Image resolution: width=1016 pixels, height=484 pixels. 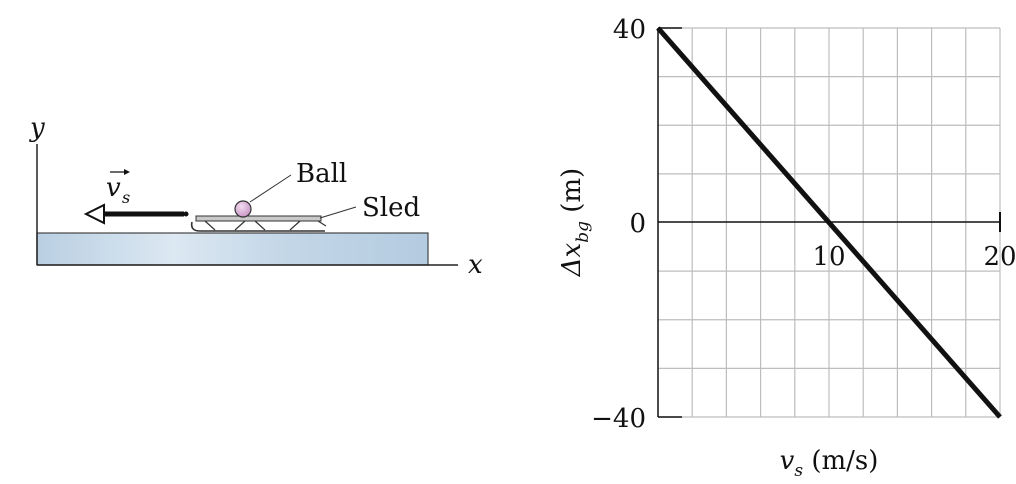 What do you see at coordinates (637, 224) in the screenshot?
I see `y-tick-label-zero: 0` at bounding box center [637, 224].